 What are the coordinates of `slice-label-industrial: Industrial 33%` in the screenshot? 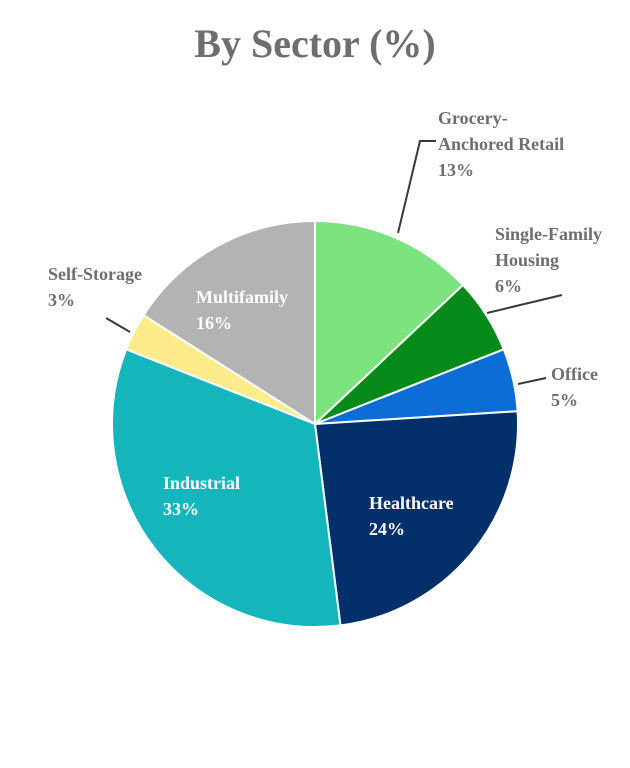 It's located at (201, 496).